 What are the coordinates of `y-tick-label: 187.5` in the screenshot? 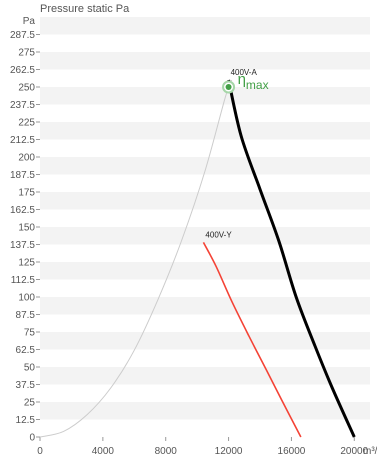 It's located at (22, 175).